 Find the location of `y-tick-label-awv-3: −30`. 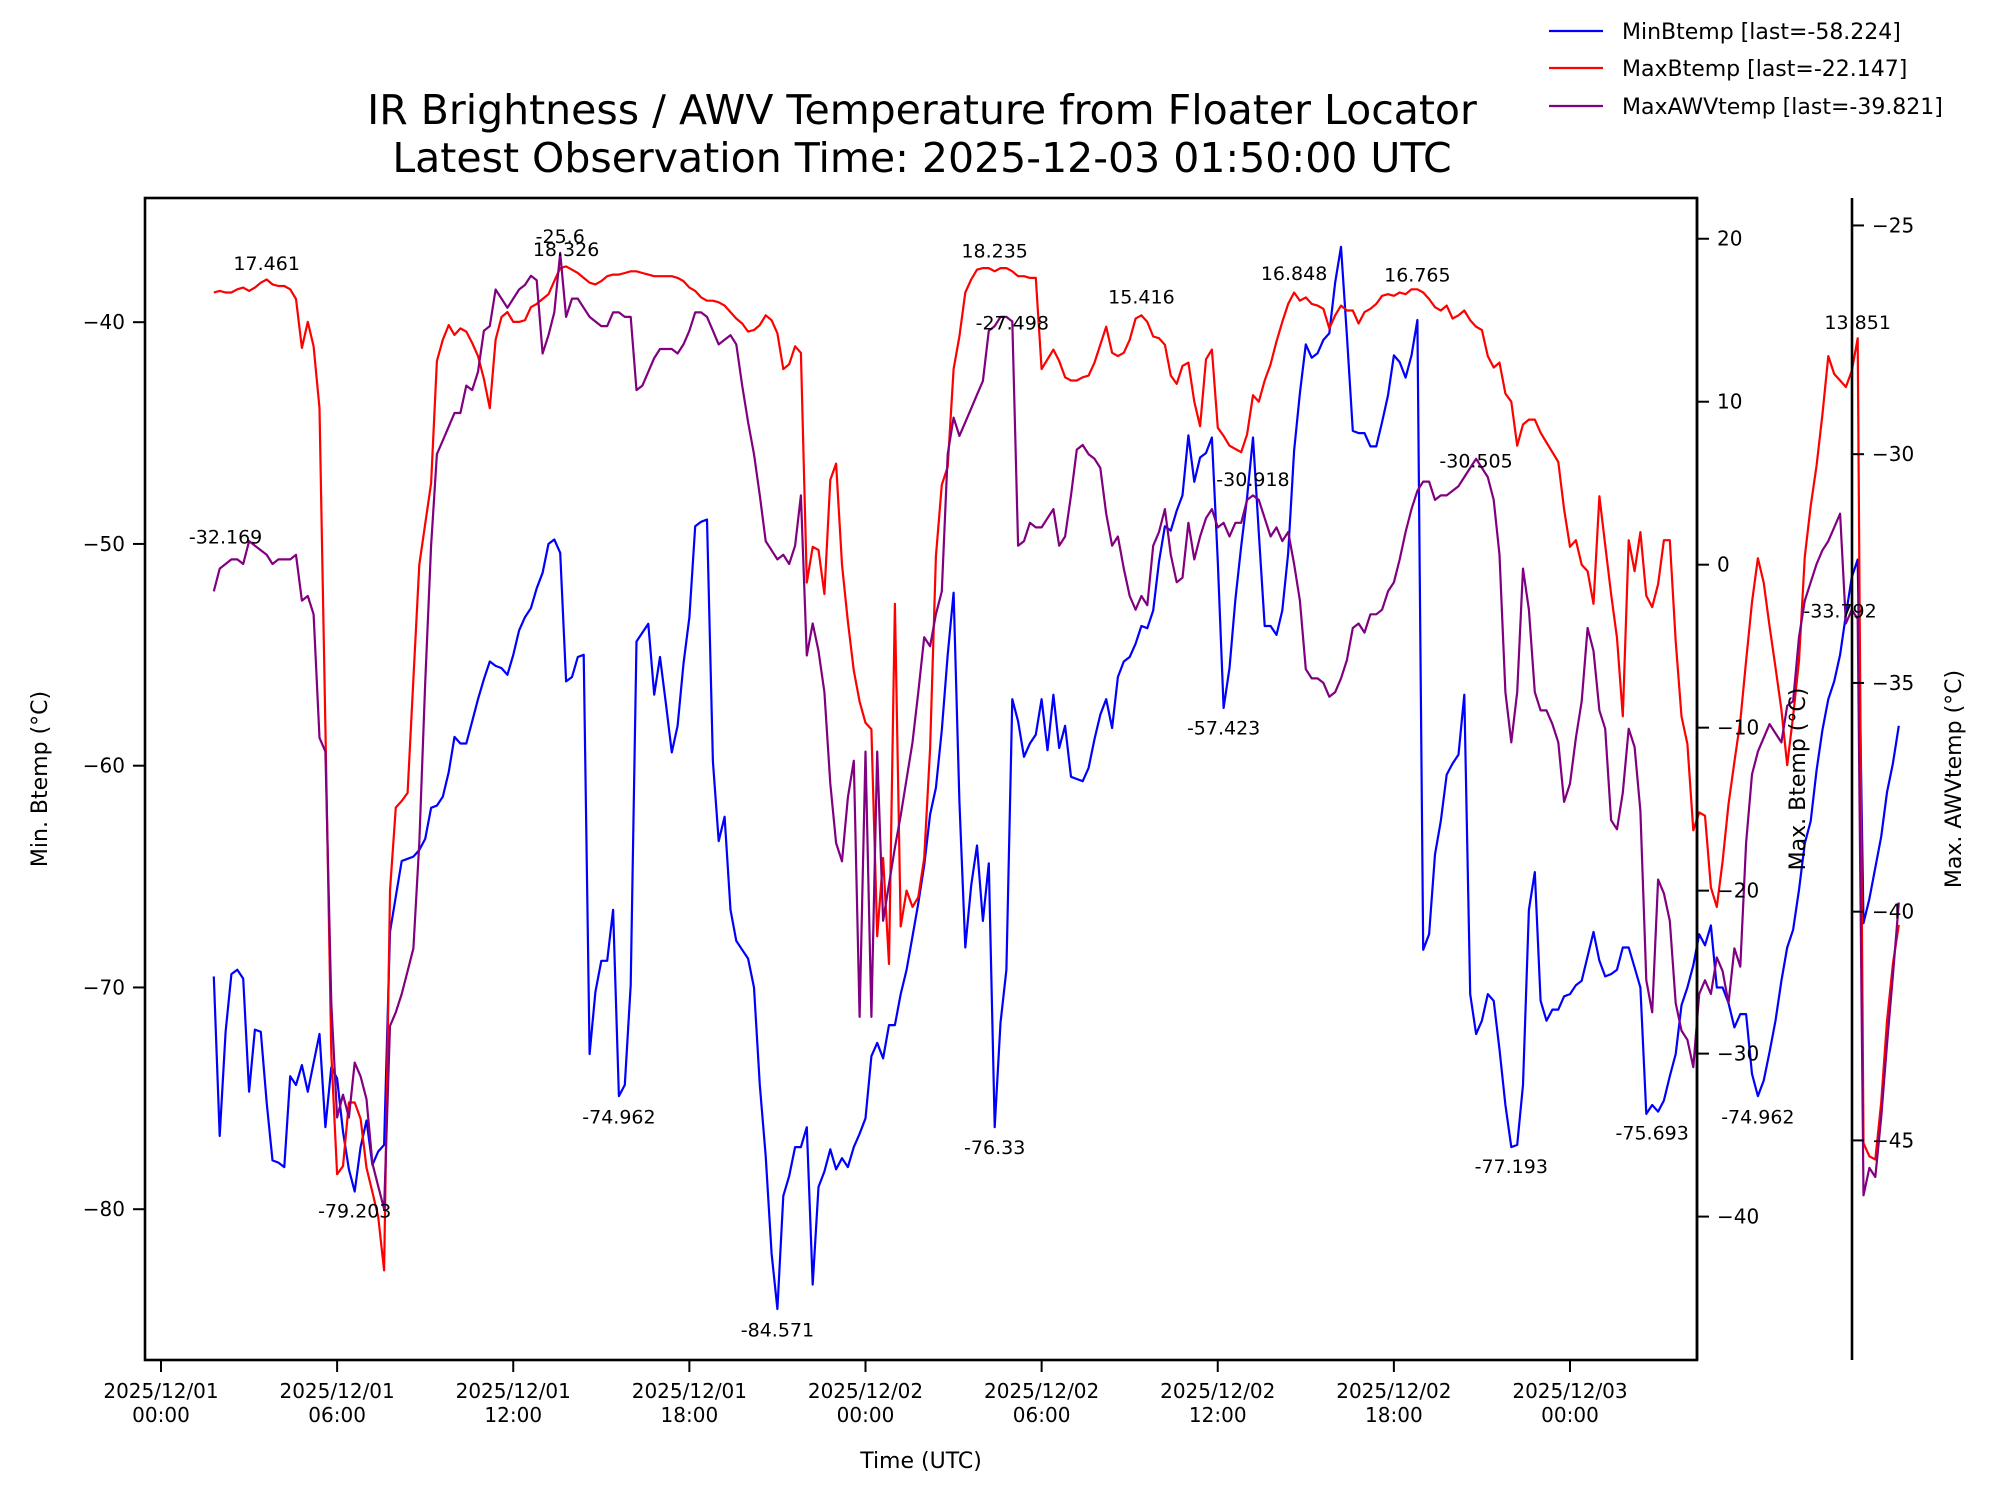

y-tick-label-awv-3: −30 is located at coordinates (1893, 454).